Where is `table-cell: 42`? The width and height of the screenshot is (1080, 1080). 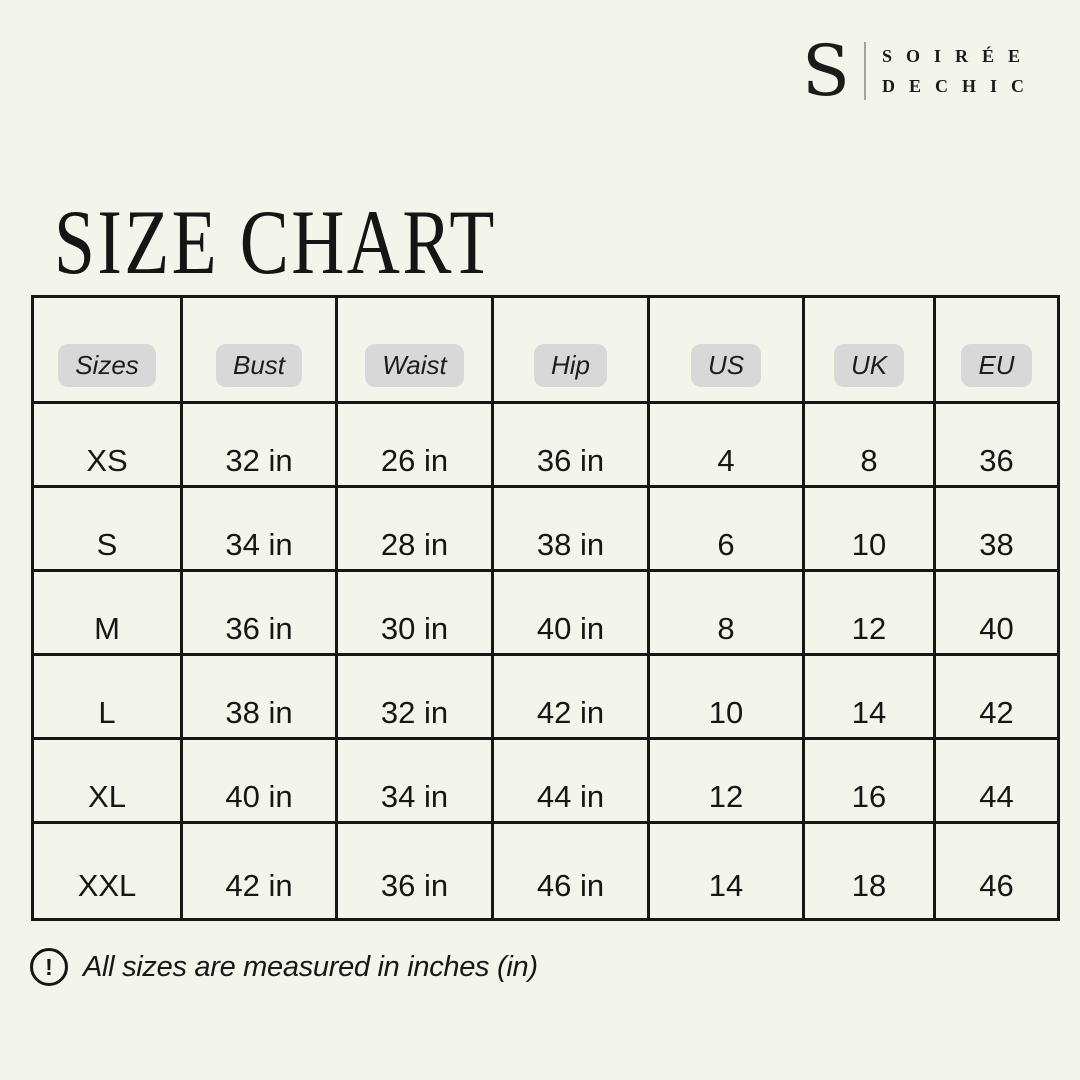 table-cell: 42 is located at coordinates (996, 698).